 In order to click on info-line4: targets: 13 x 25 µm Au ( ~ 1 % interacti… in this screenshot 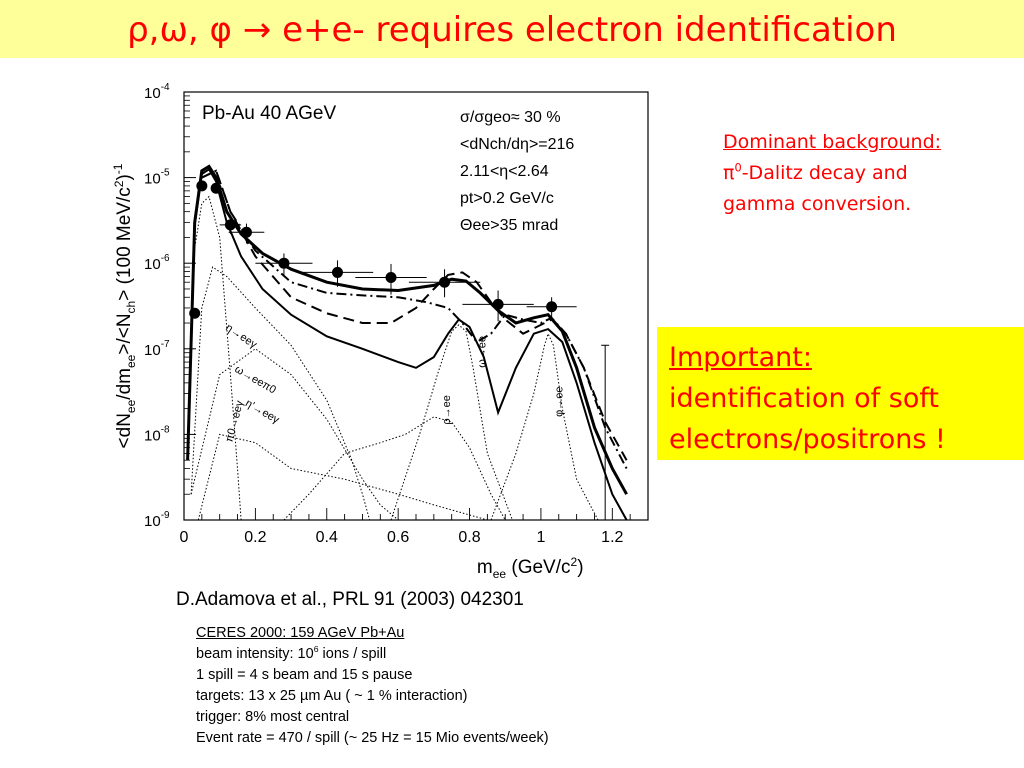, I will do `click(332, 696)`.